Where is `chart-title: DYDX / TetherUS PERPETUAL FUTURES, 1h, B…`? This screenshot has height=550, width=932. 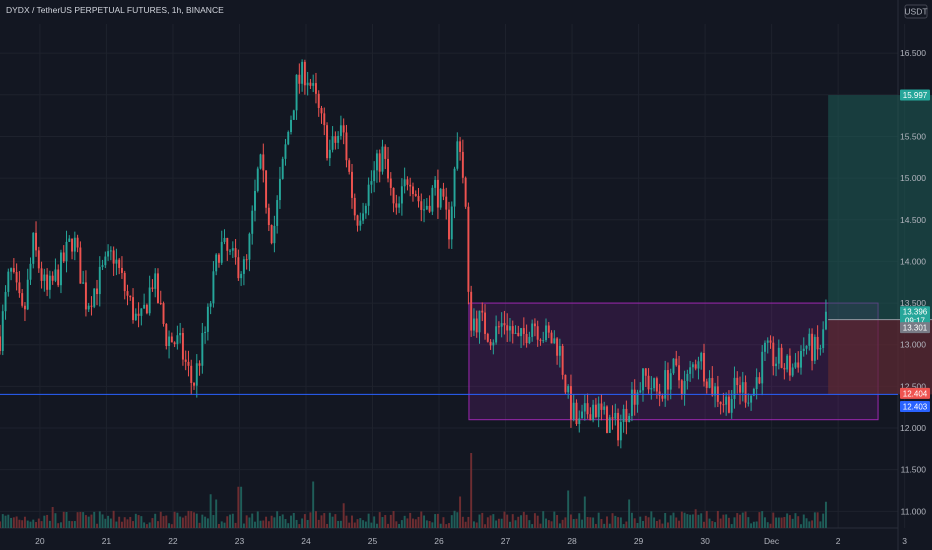 chart-title: DYDX / TetherUS PERPETUAL FUTURES, 1h, B… is located at coordinates (115, 10).